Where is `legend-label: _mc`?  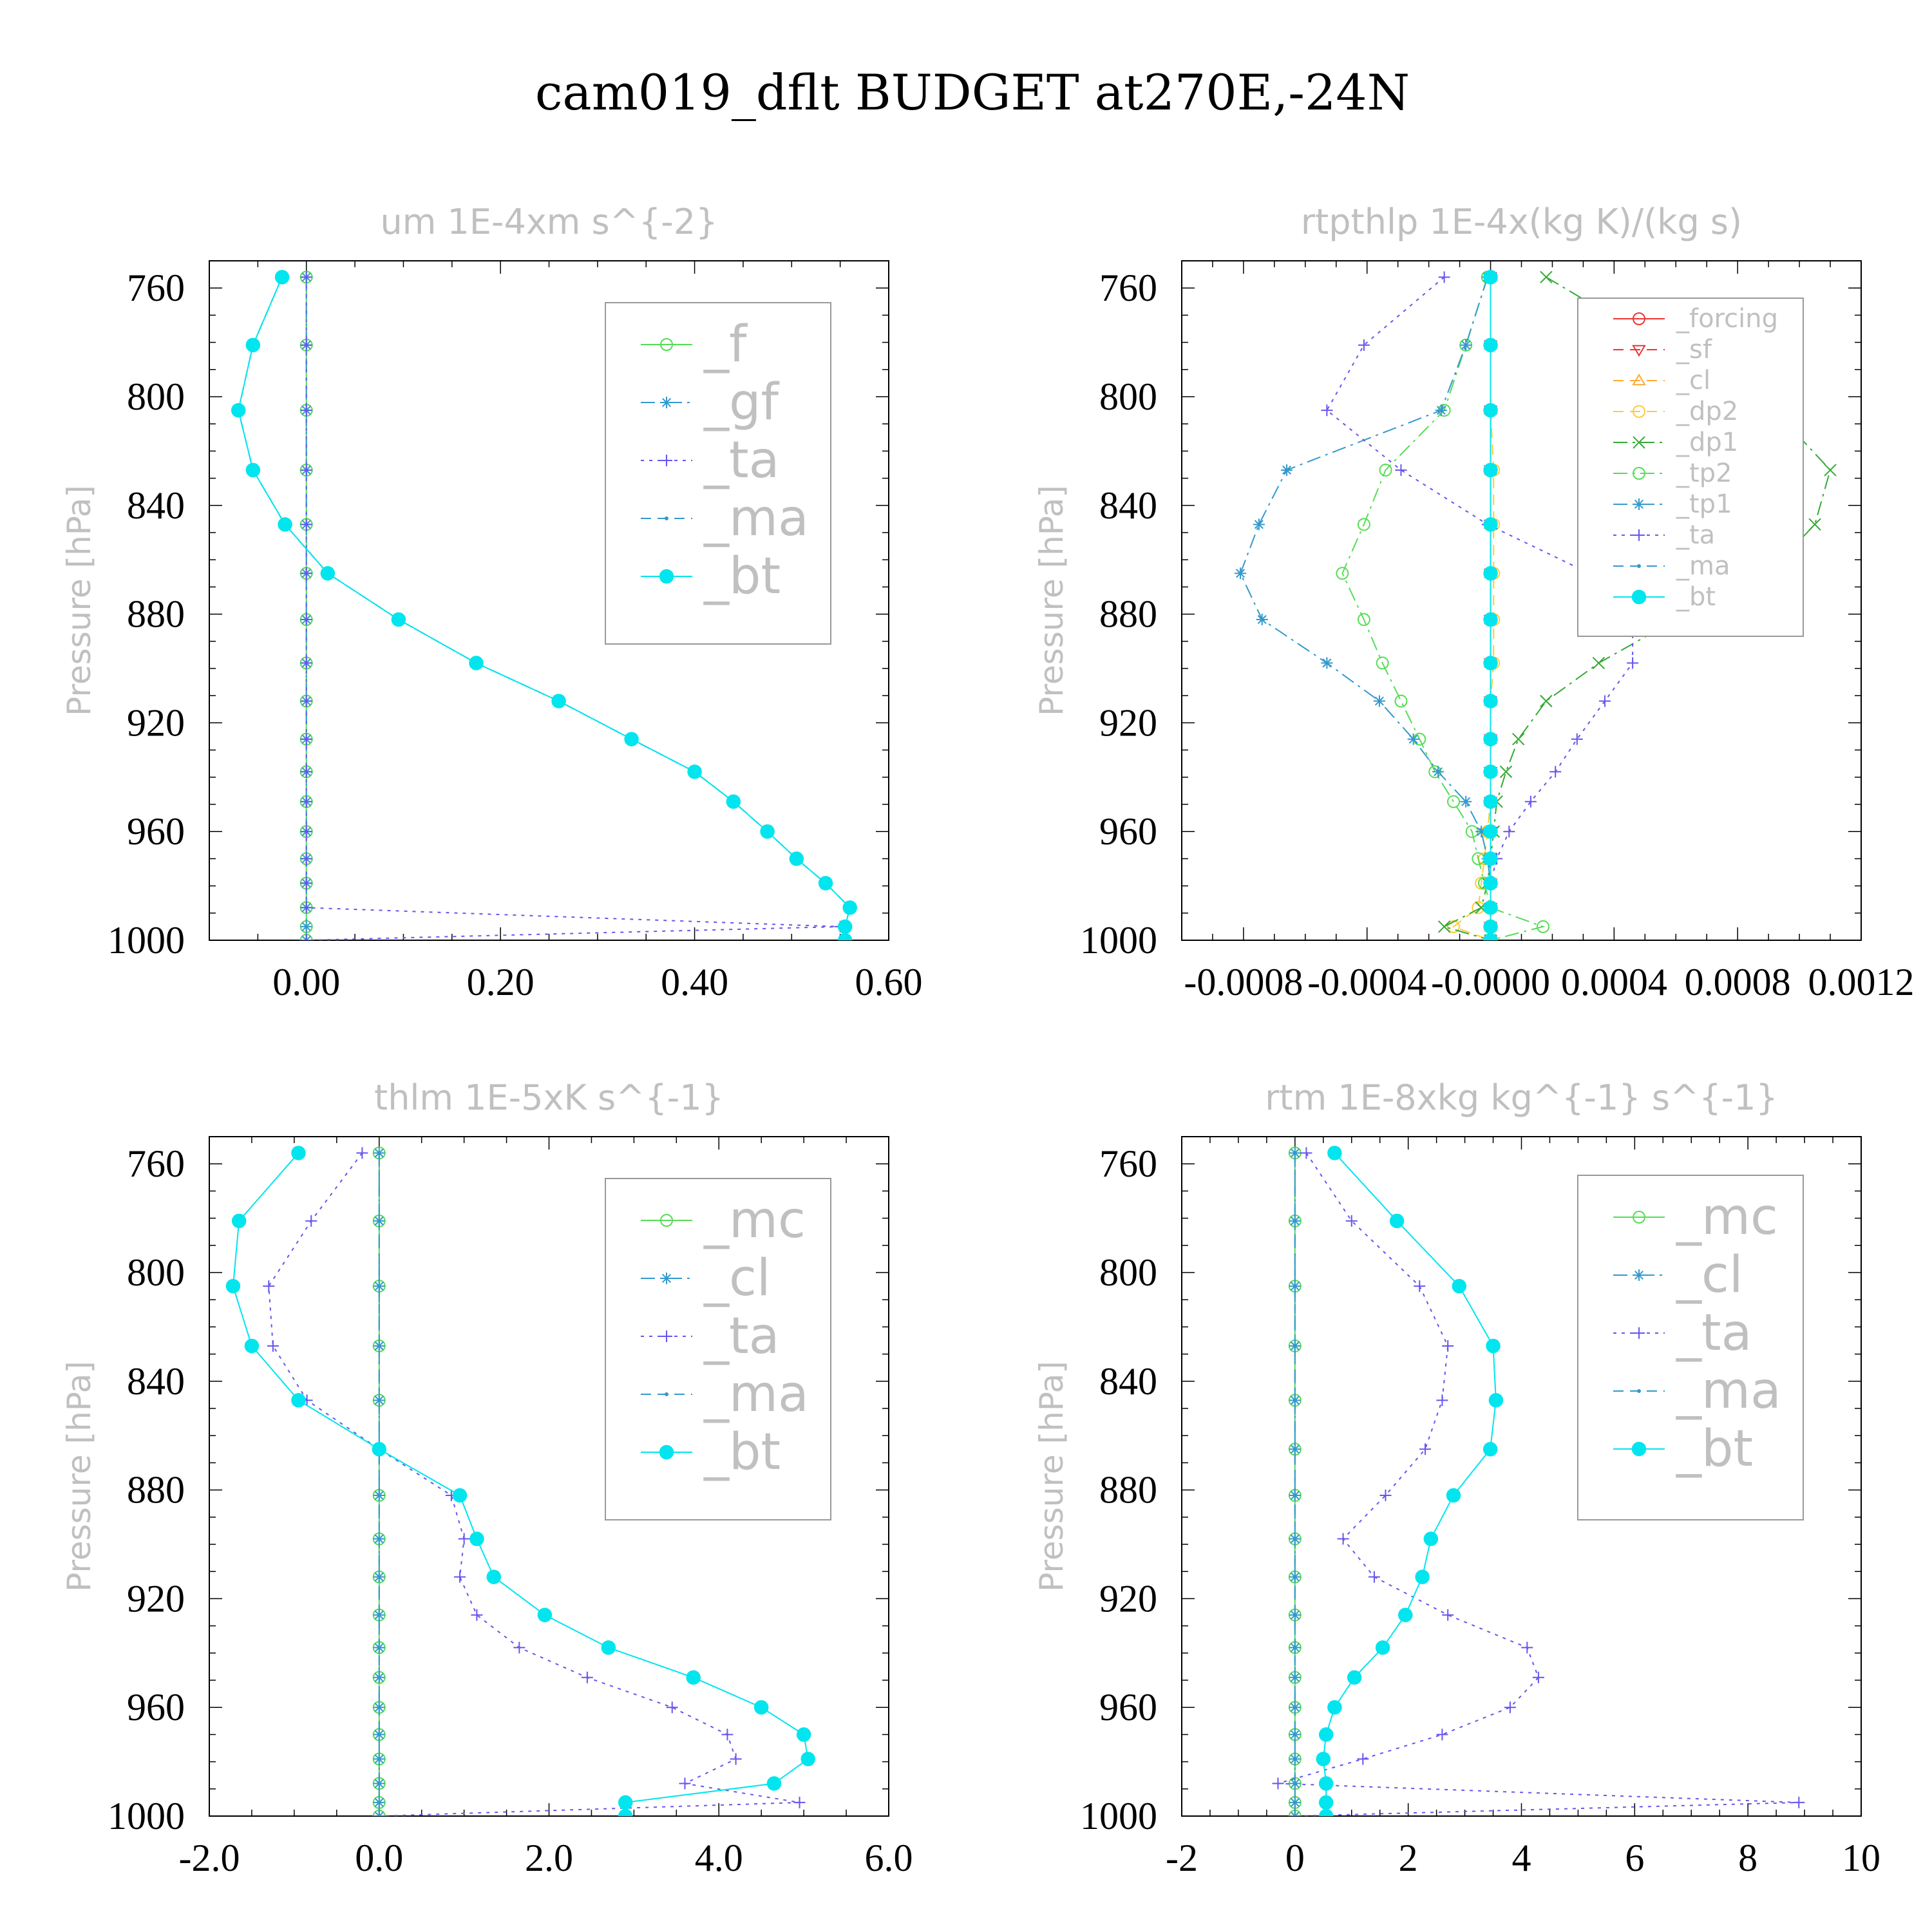 legend-label: _mc is located at coordinates (1727, 1217).